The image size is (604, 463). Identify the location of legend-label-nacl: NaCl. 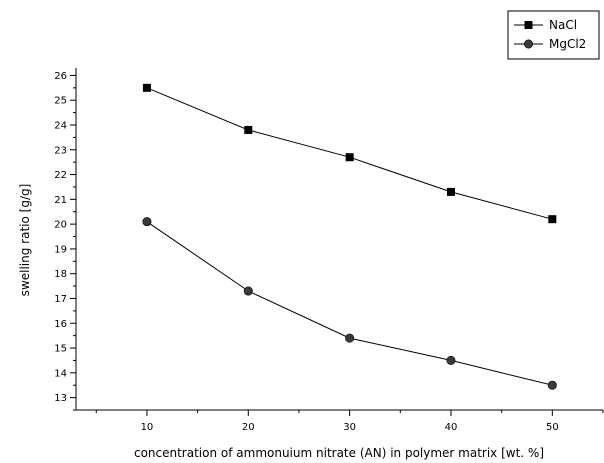
(563, 25).